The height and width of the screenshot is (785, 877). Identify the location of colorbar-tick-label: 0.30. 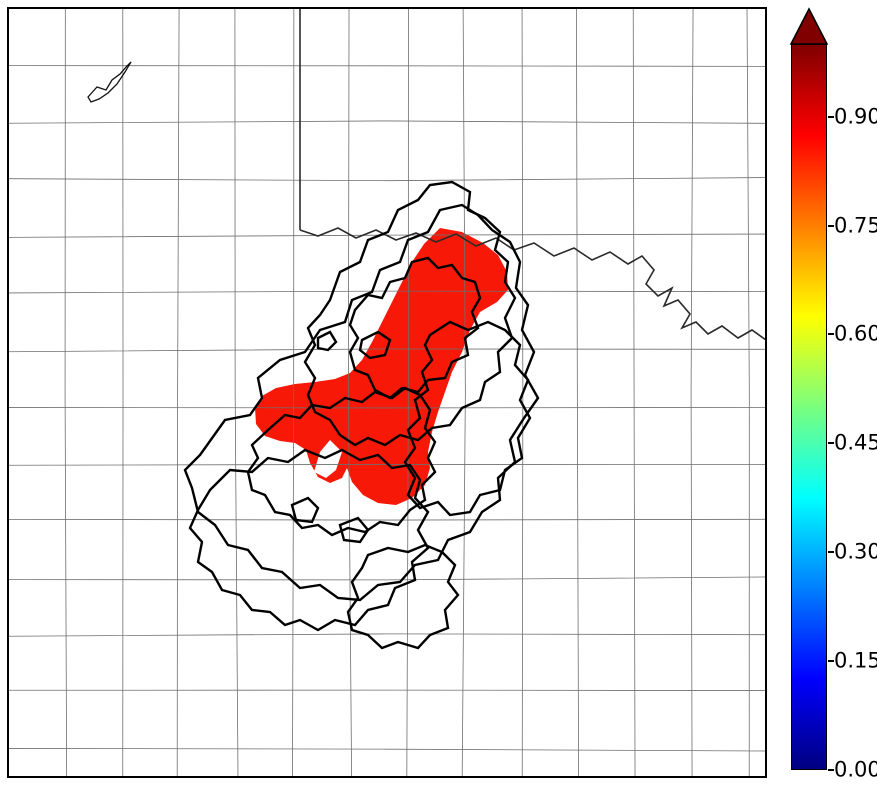
(855, 551).